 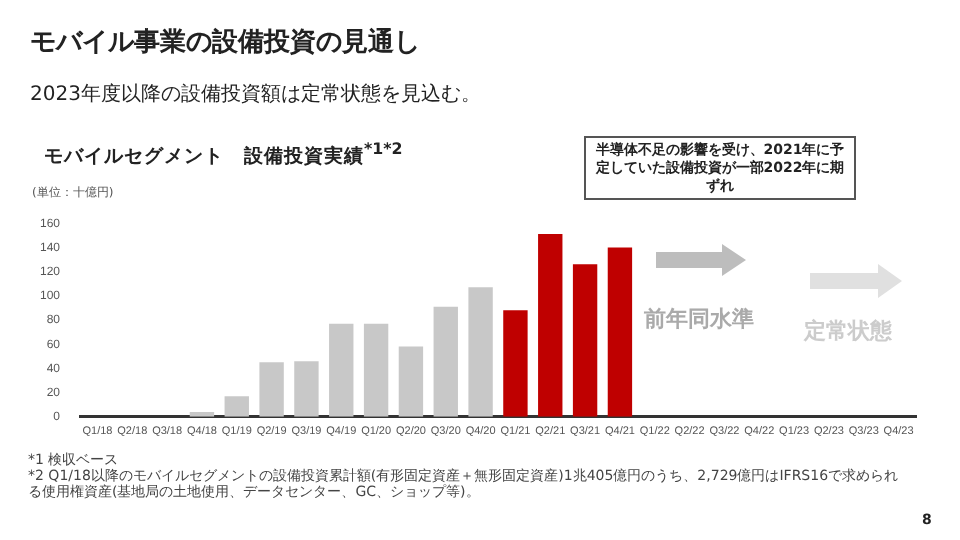 What do you see at coordinates (225, 43) in the screenshot?
I see `chart-title: モバイル事業の設備投資の見通し` at bounding box center [225, 43].